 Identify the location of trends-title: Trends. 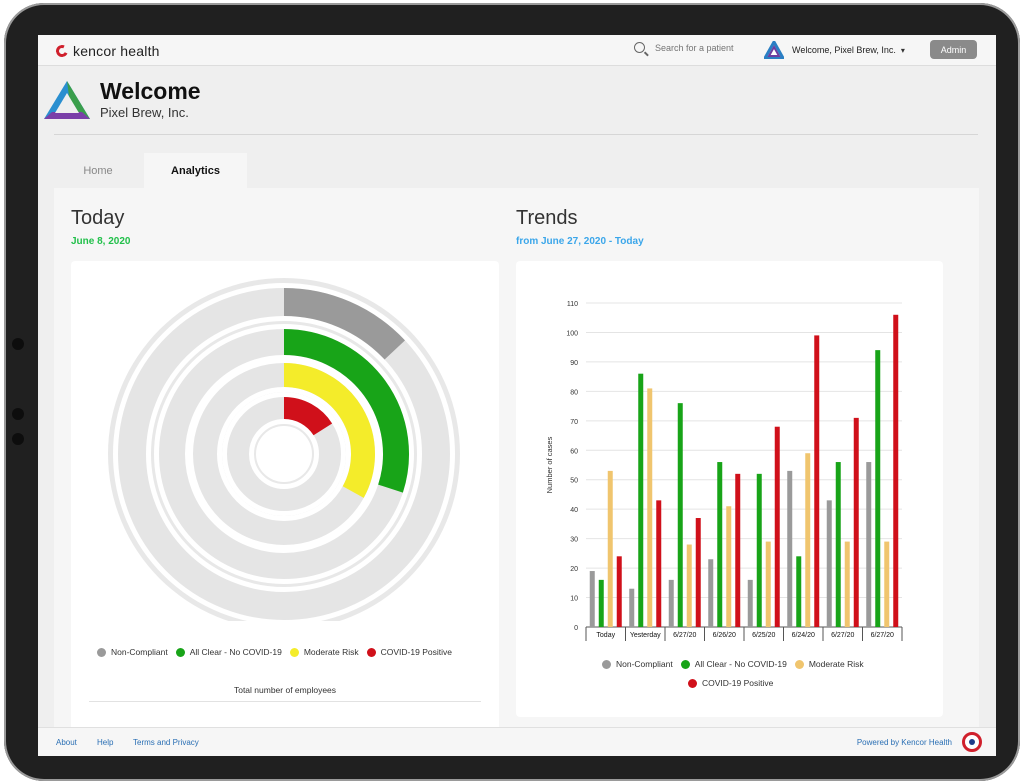
(547, 218).